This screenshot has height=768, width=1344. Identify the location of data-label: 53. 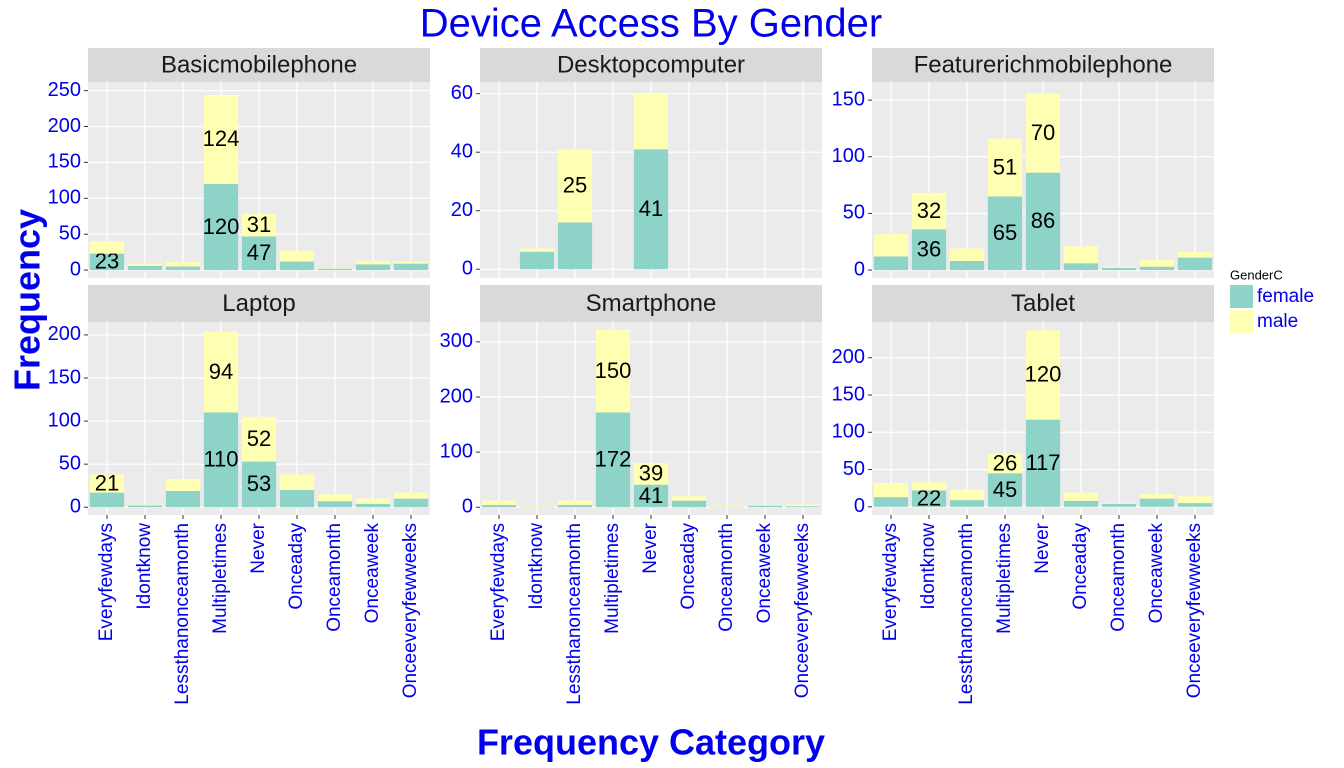
(259, 483).